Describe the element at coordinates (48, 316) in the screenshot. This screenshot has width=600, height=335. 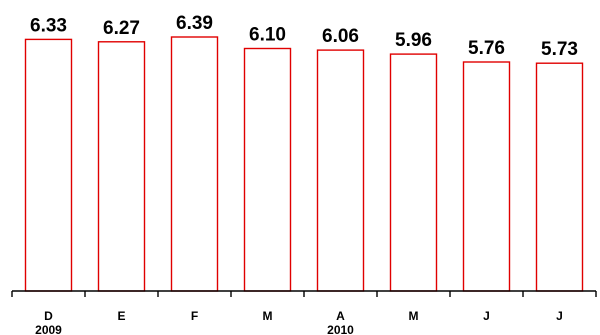
I see `tick-label-0: D` at that location.